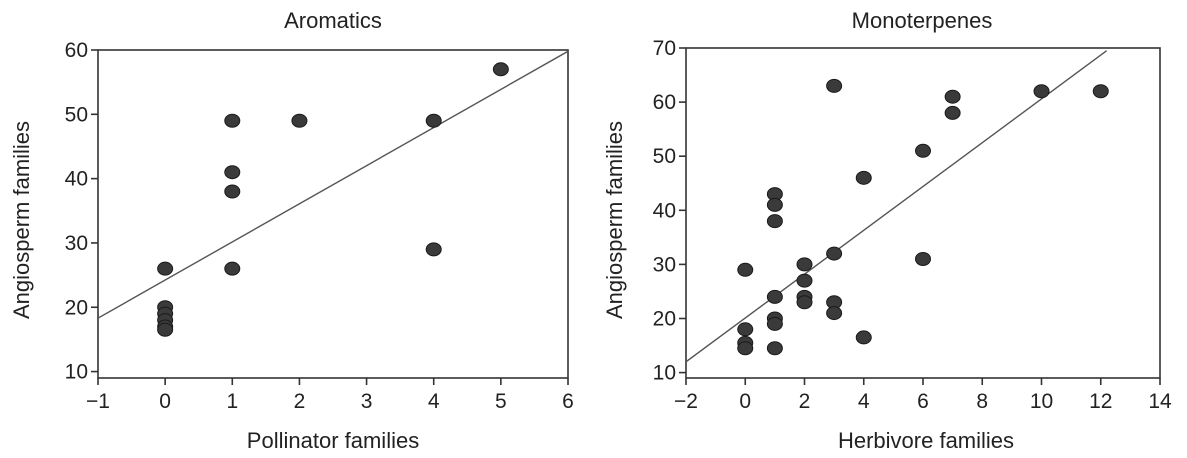  What do you see at coordinates (333, 440) in the screenshot?
I see `x-axis-label: Pollinator families` at bounding box center [333, 440].